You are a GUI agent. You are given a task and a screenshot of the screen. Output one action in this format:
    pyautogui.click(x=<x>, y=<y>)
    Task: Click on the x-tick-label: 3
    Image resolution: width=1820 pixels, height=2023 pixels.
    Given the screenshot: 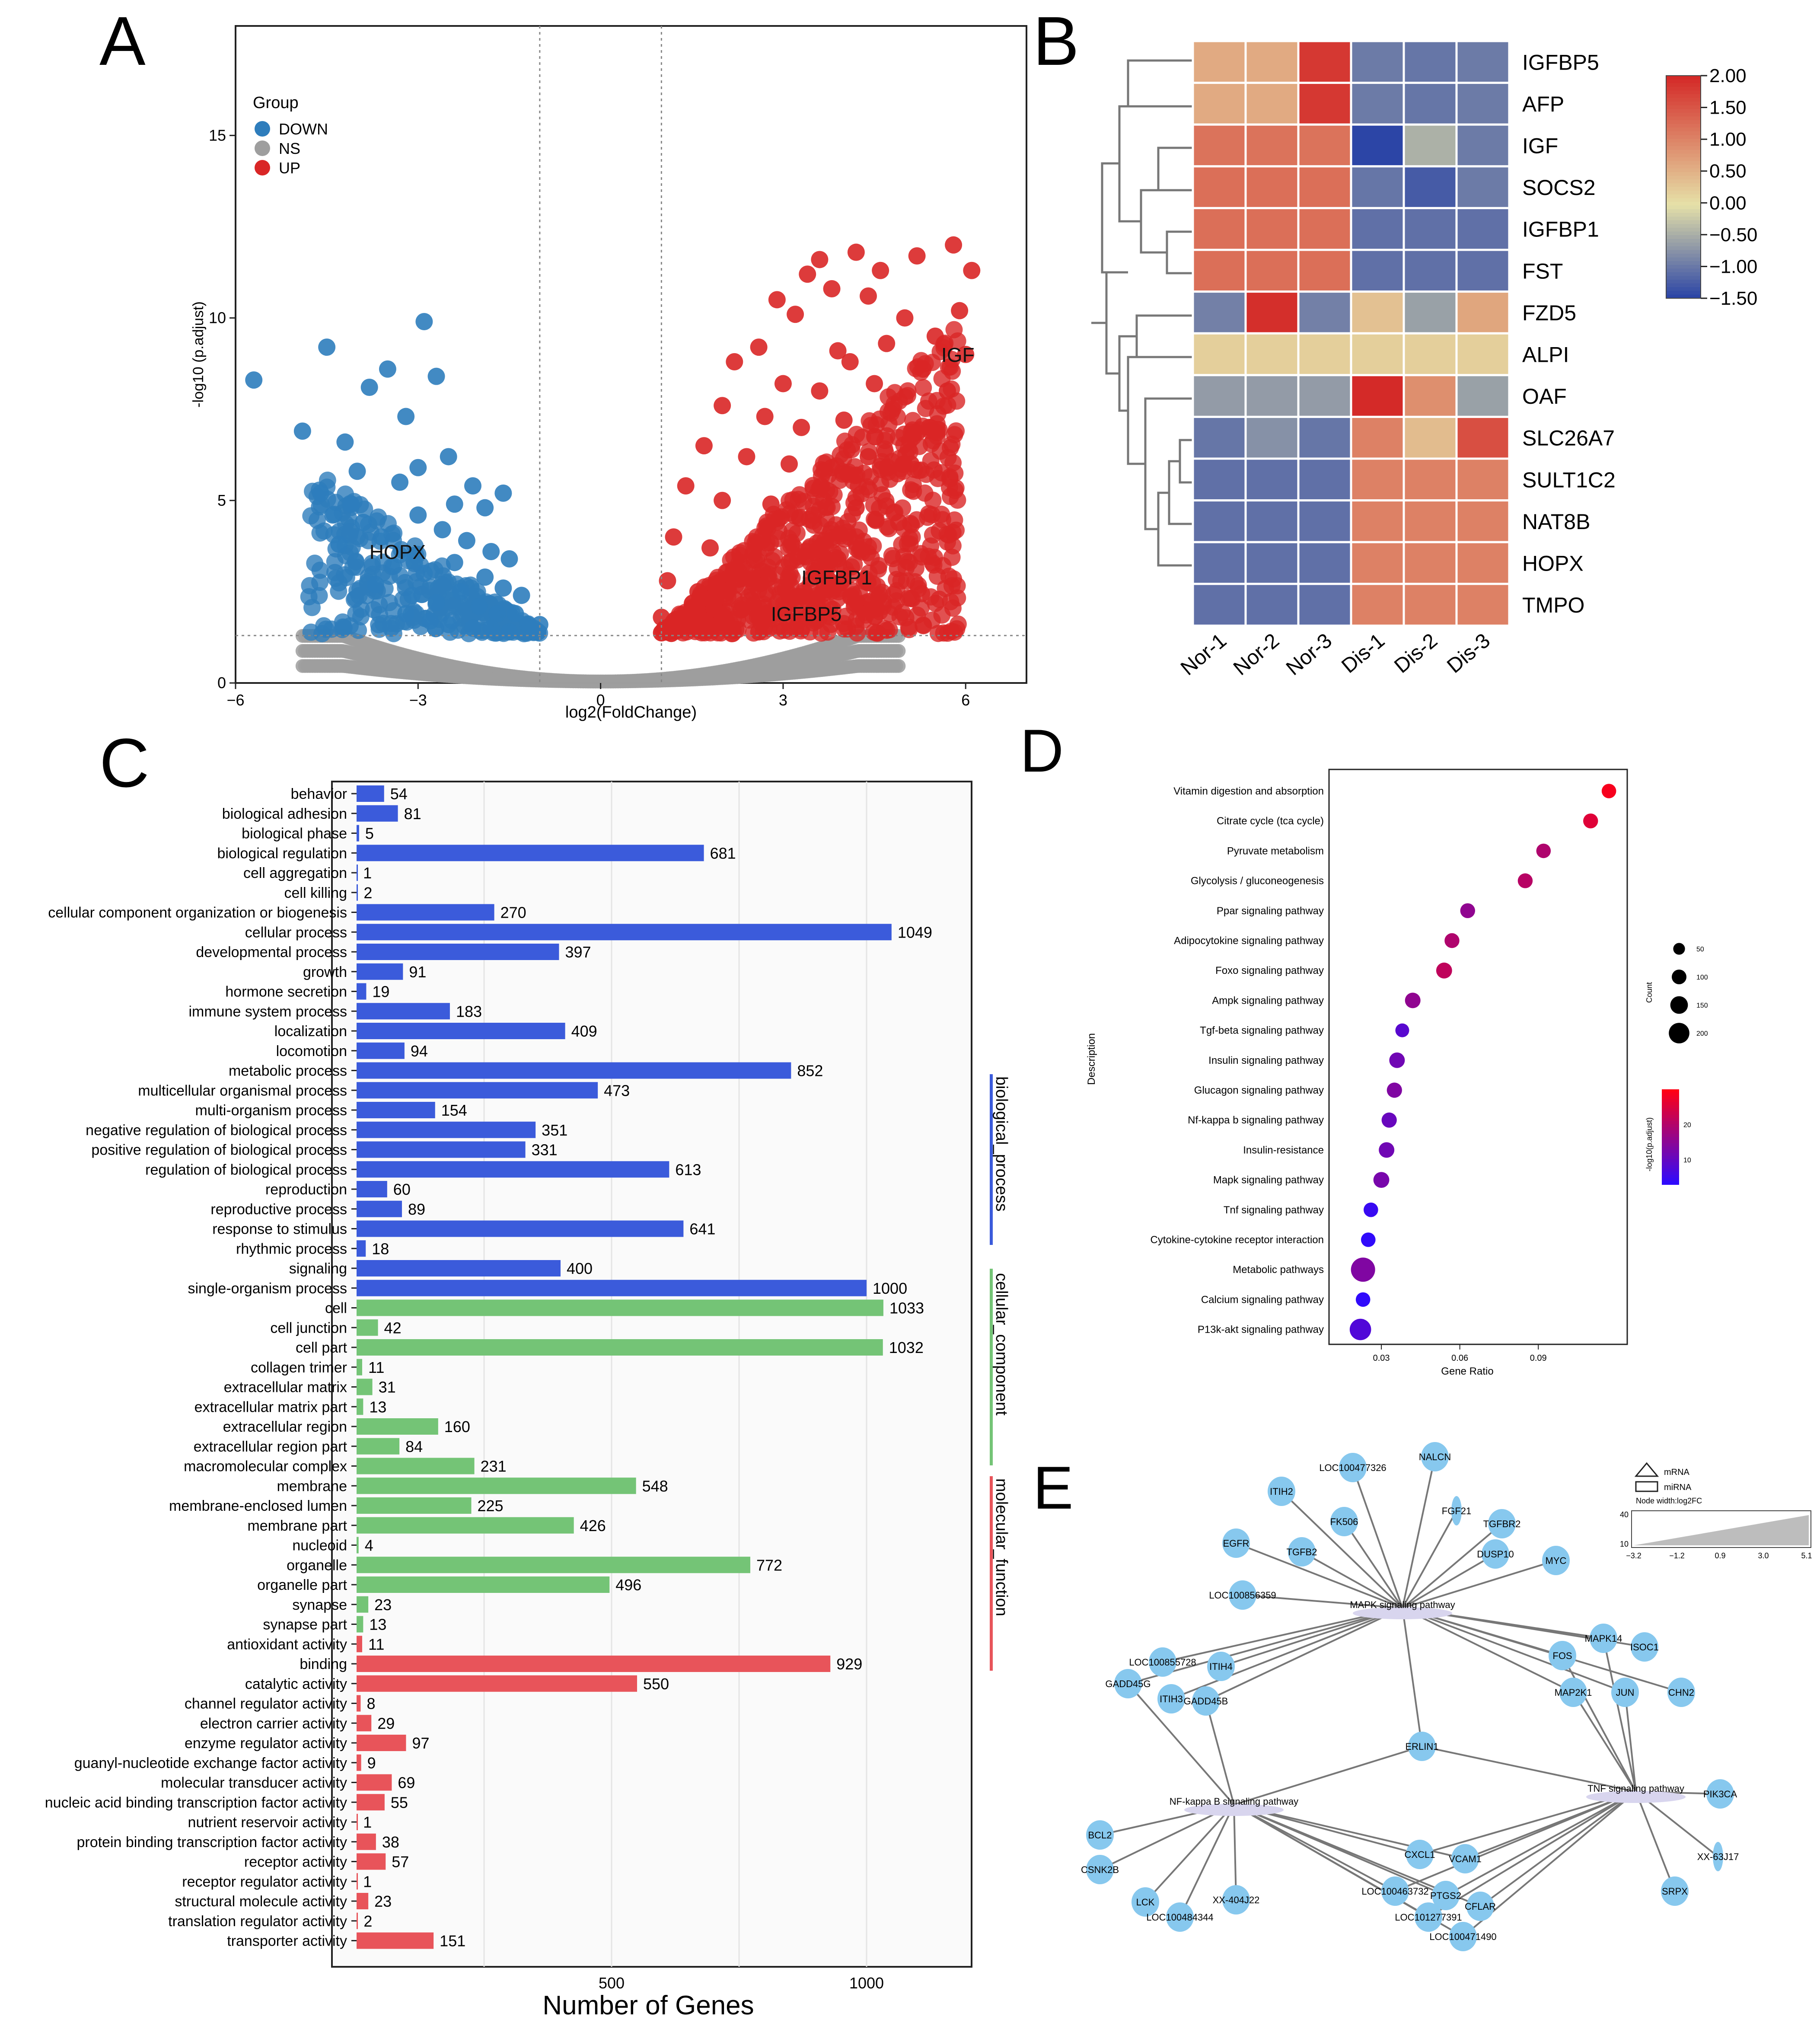 What is the action you would take?
    pyautogui.click(x=783, y=700)
    